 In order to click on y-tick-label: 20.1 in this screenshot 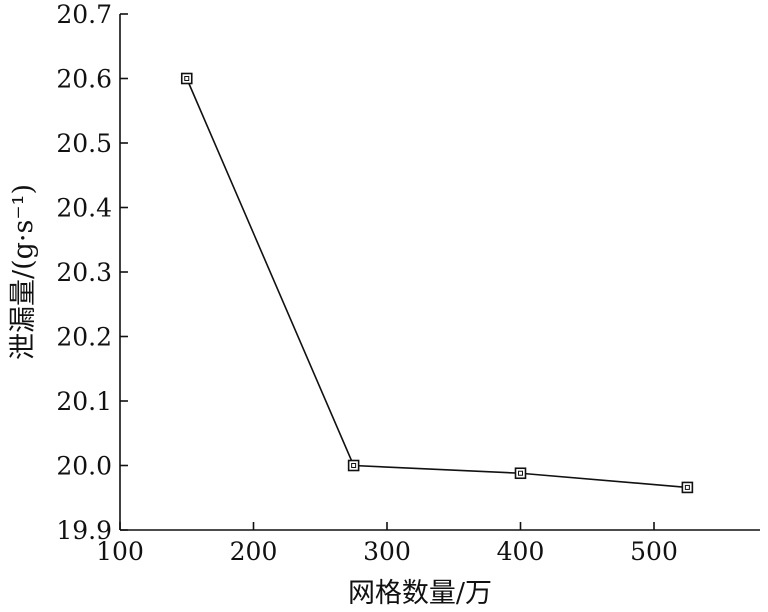, I will do `click(84, 401)`.